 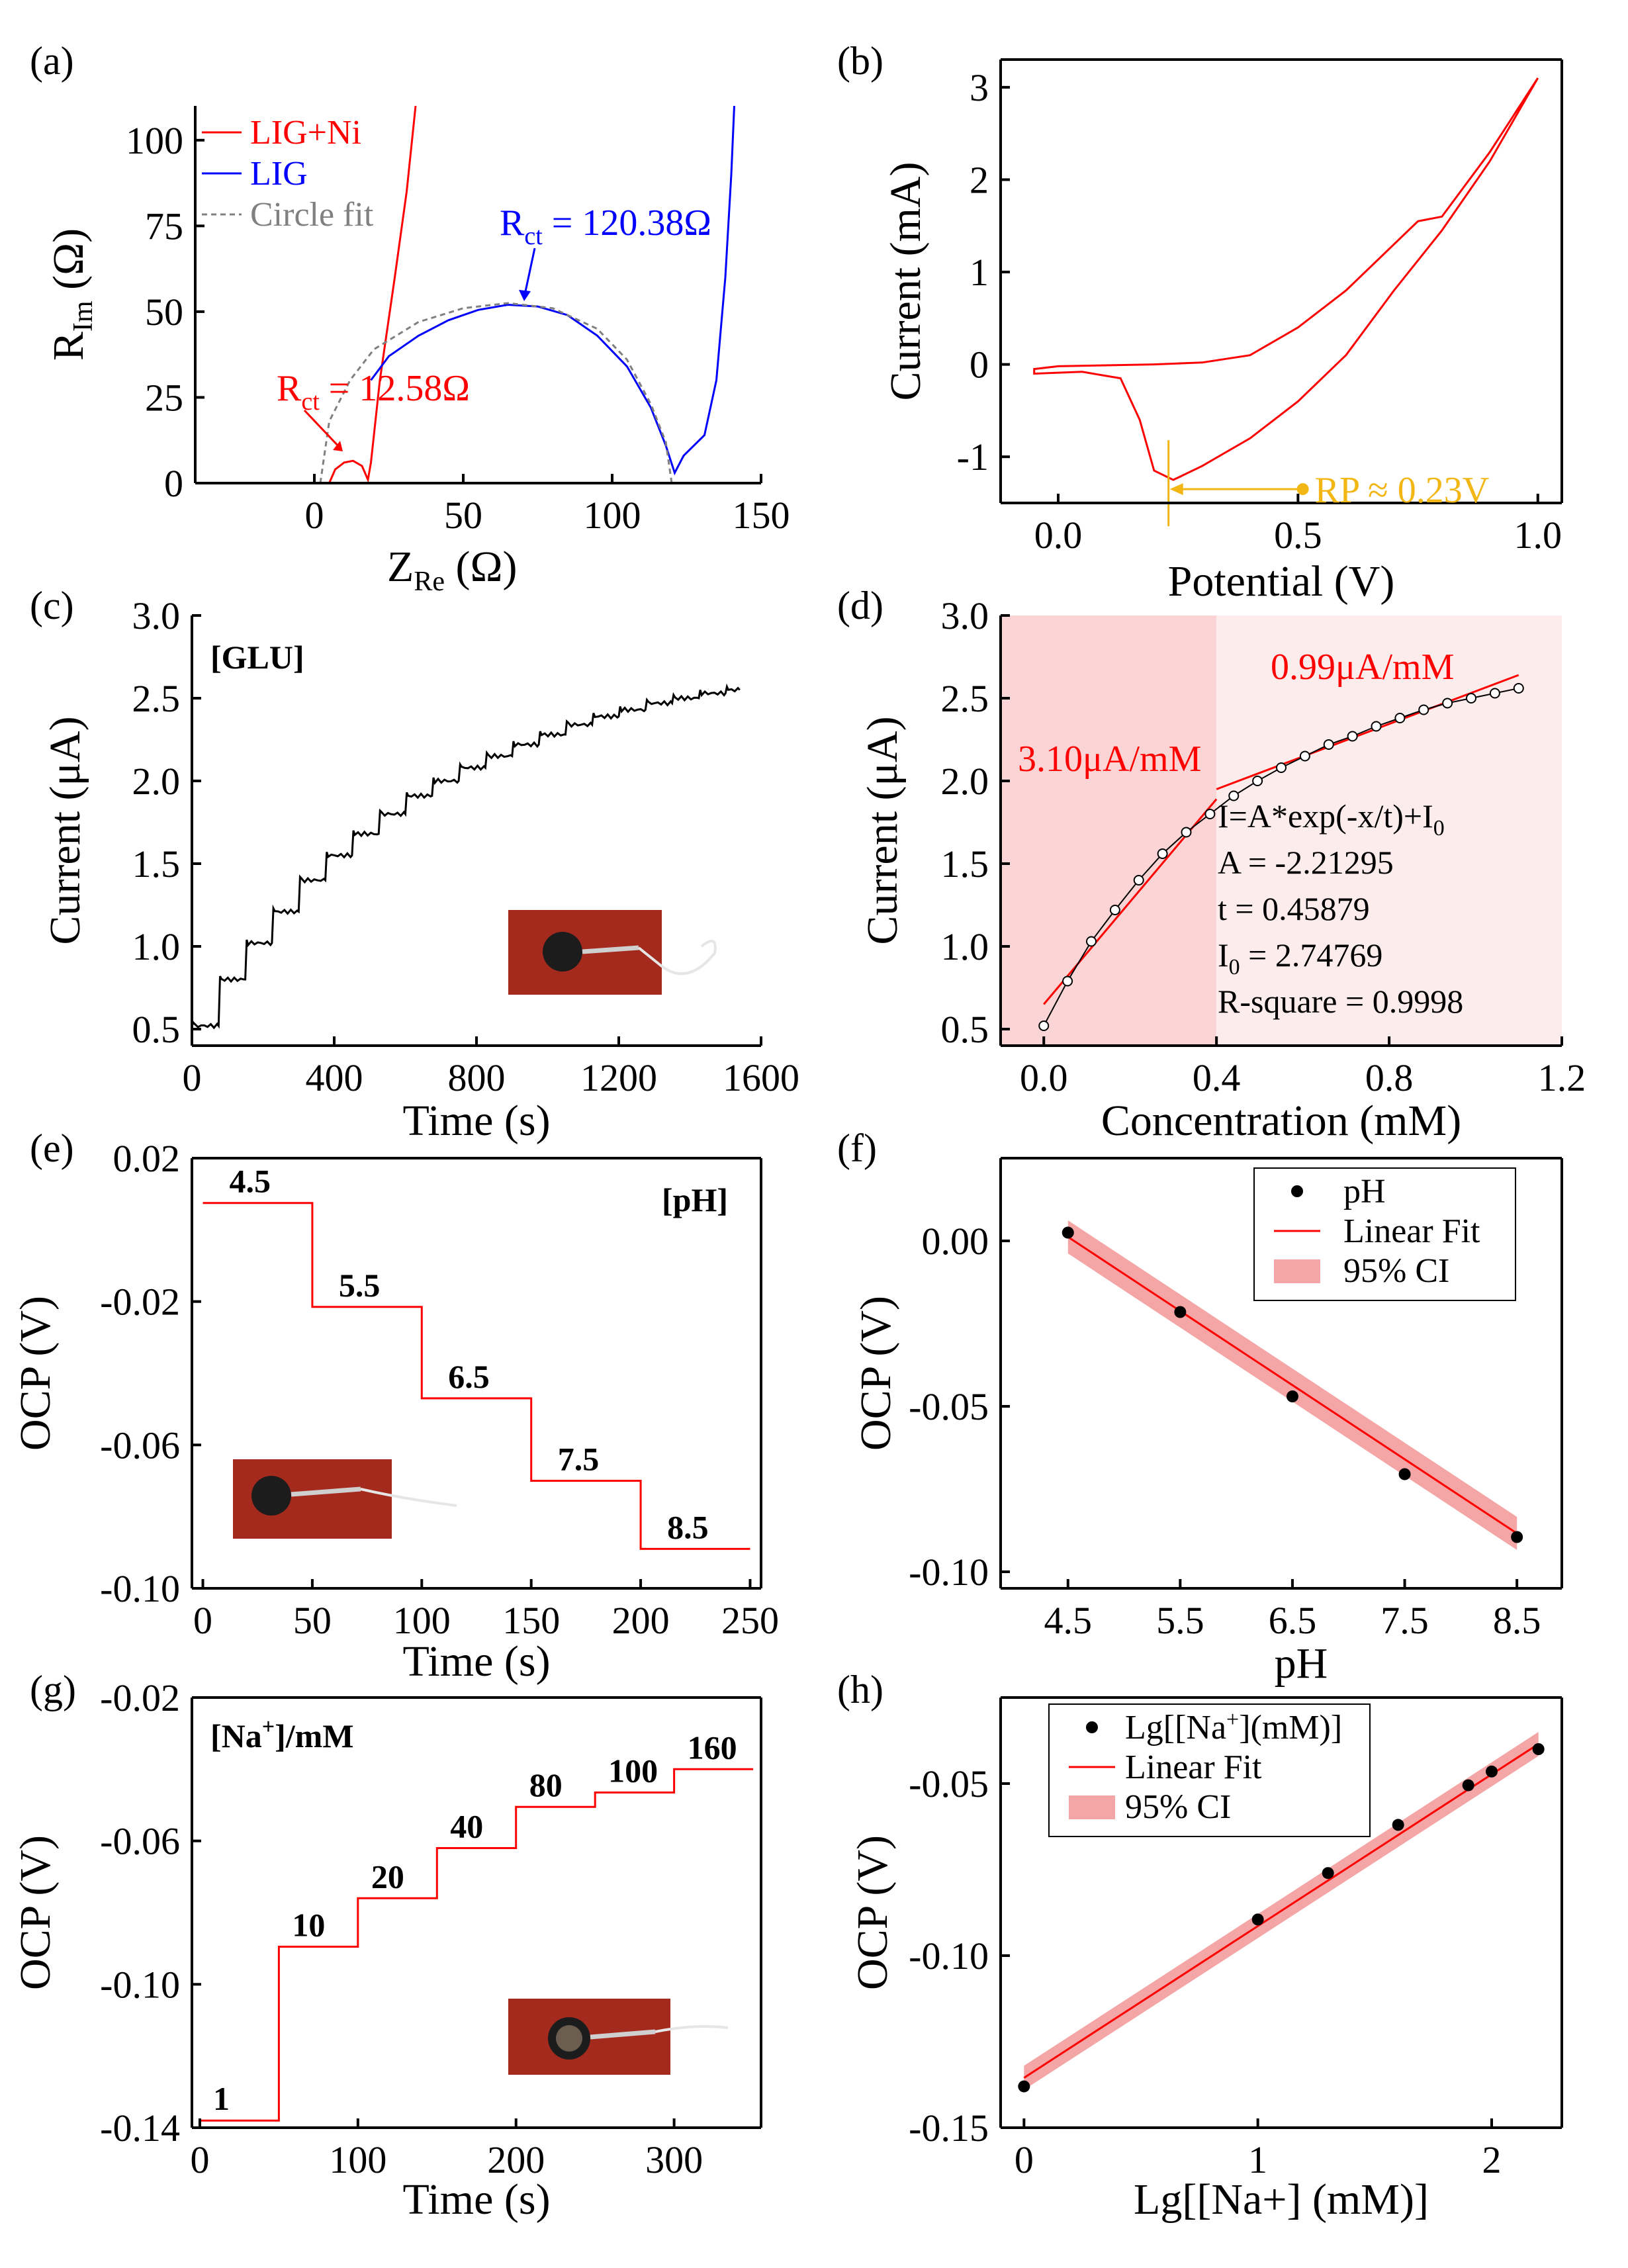 I want to click on g-level-label: 40, so click(x=466, y=1826).